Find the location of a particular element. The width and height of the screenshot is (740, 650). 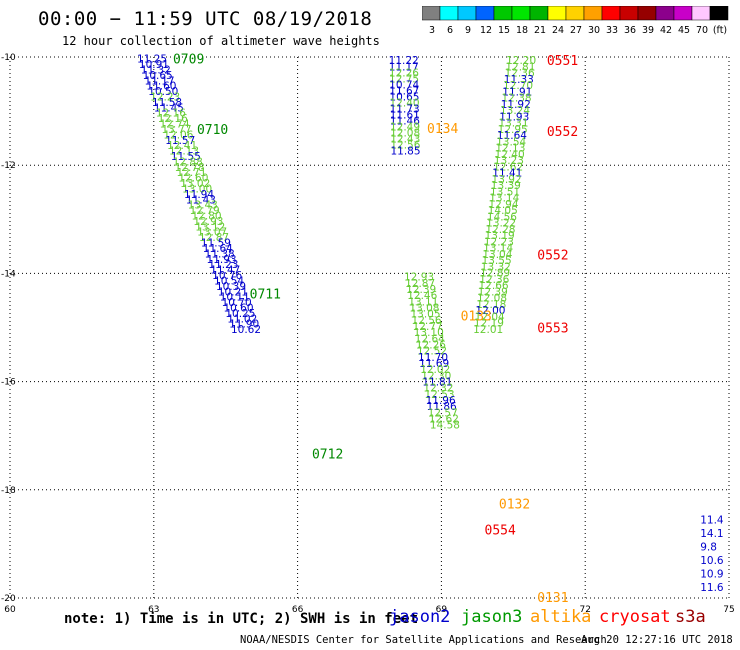

wave-height-value: 9.8 is located at coordinates (708, 548).